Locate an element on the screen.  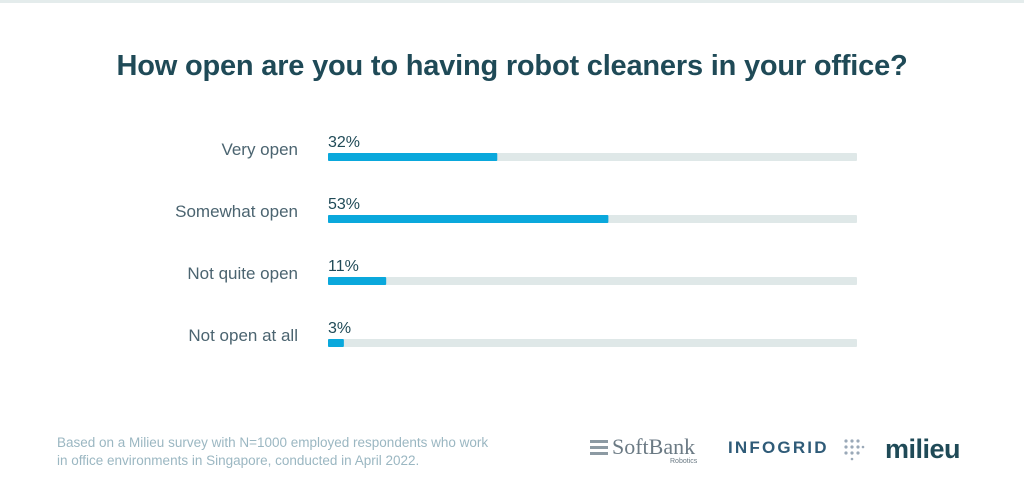
milieu-logo-text: milieu is located at coordinates (923, 449).